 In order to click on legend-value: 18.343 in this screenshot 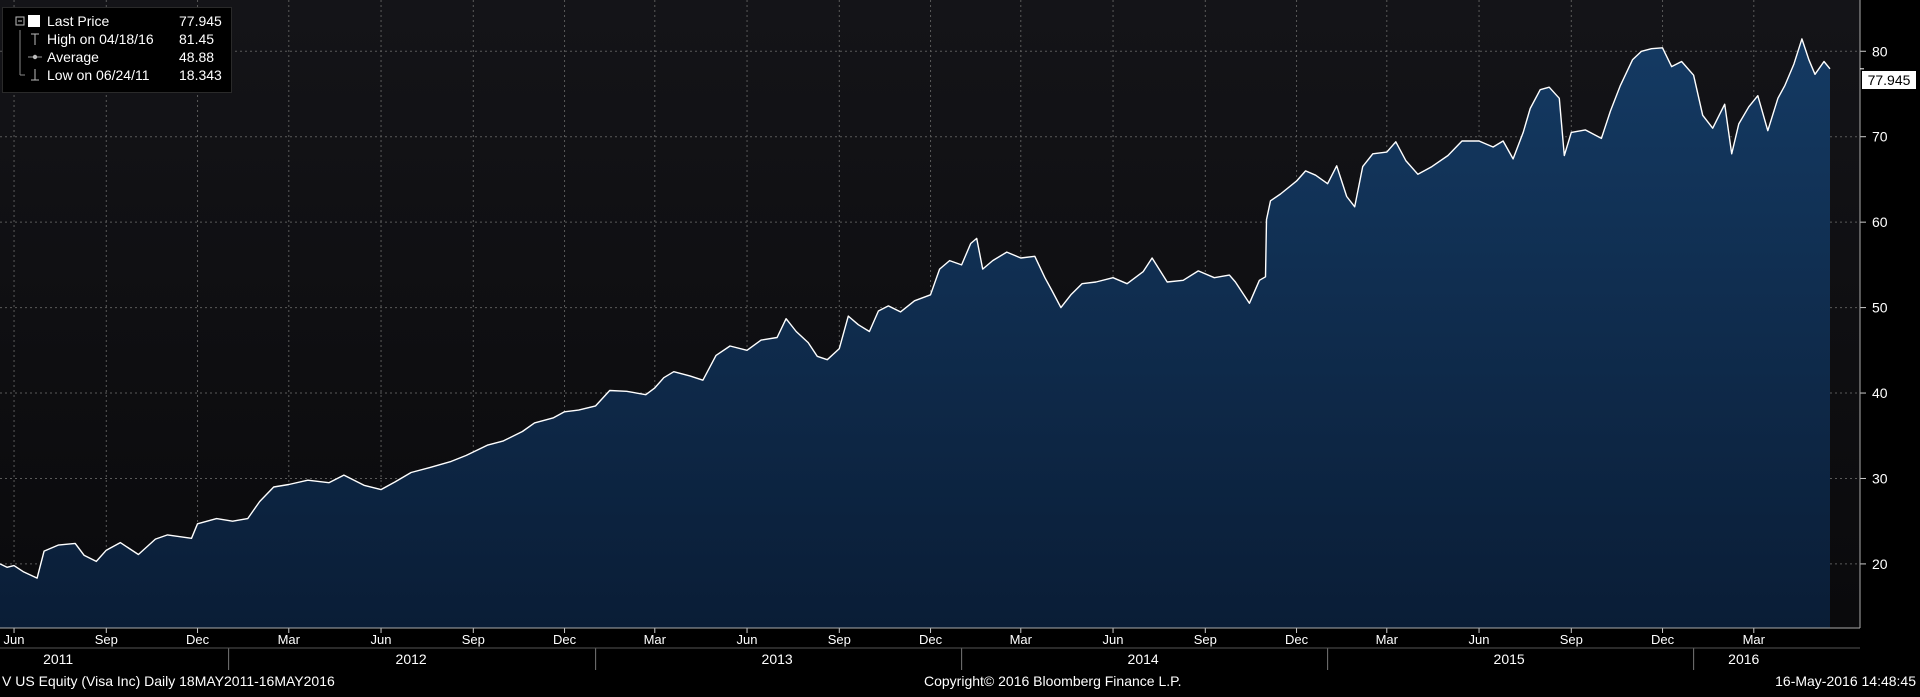, I will do `click(200, 75)`.